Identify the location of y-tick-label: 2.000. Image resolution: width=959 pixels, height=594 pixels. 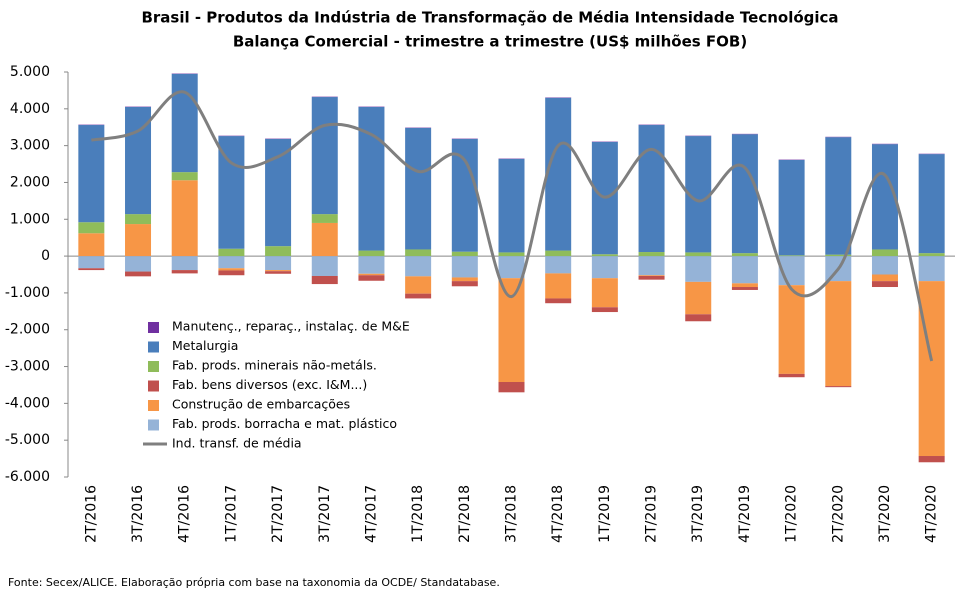
(30, 182).